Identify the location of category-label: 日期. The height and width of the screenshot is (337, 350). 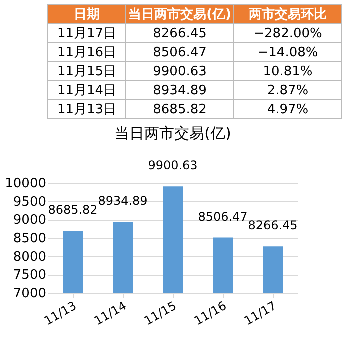
(87, 15).